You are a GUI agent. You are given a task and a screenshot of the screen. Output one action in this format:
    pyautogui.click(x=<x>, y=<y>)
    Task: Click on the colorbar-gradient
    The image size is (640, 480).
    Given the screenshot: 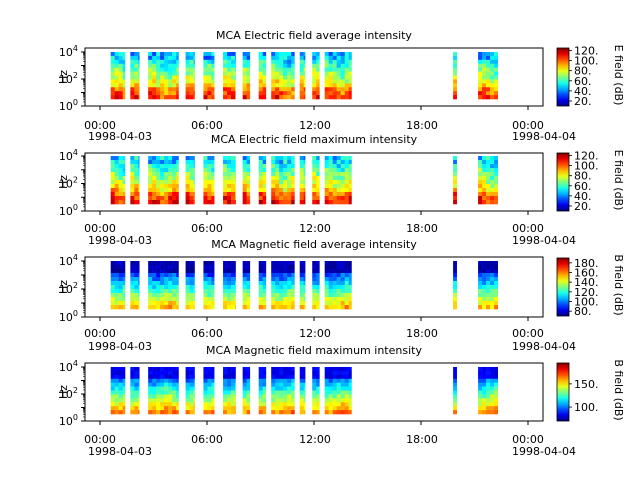 What is the action you would take?
    pyautogui.click(x=563, y=287)
    